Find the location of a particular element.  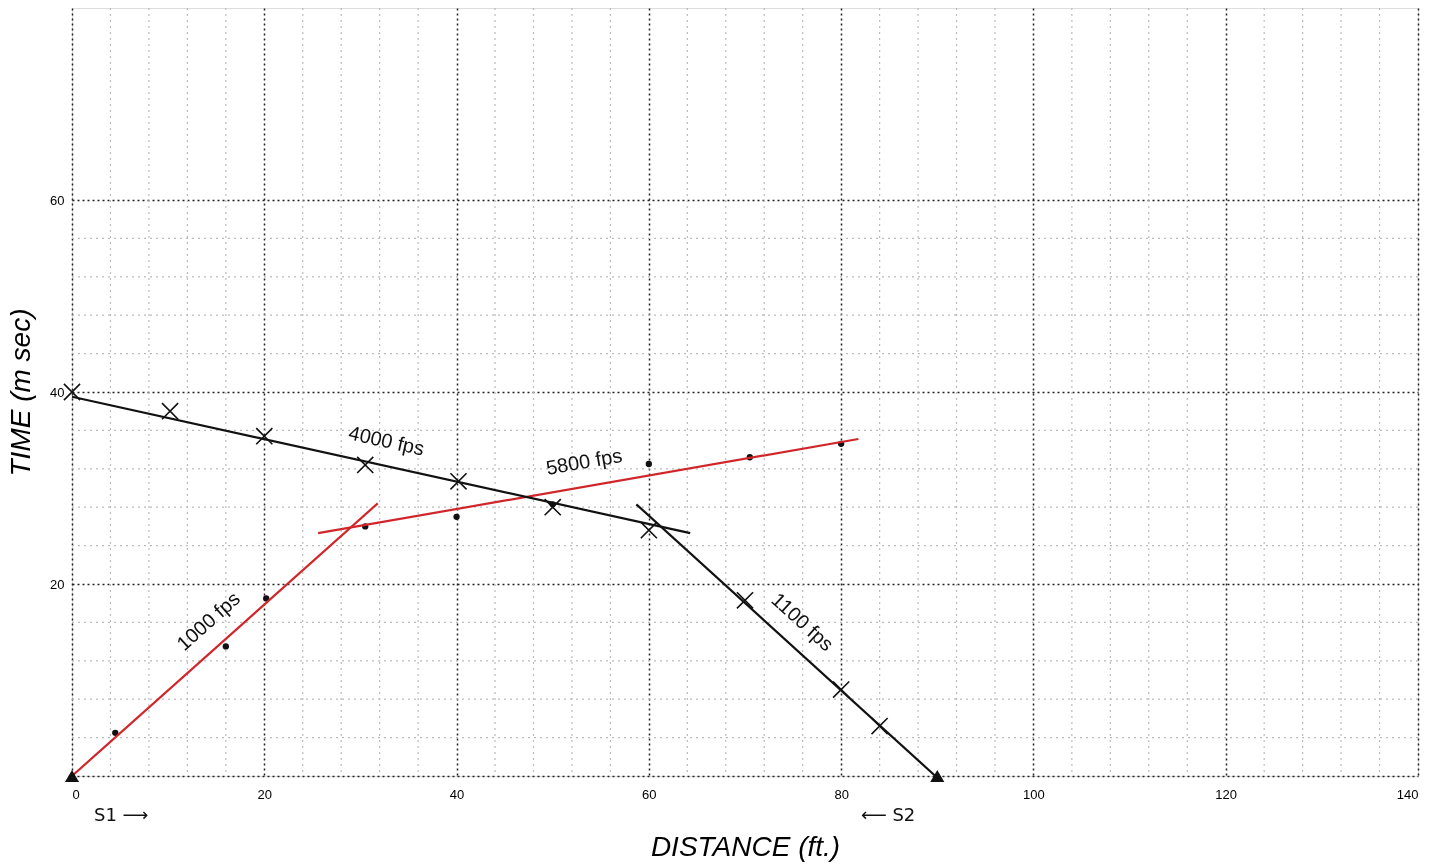

x-tick-label: 40 is located at coordinates (457, 794).